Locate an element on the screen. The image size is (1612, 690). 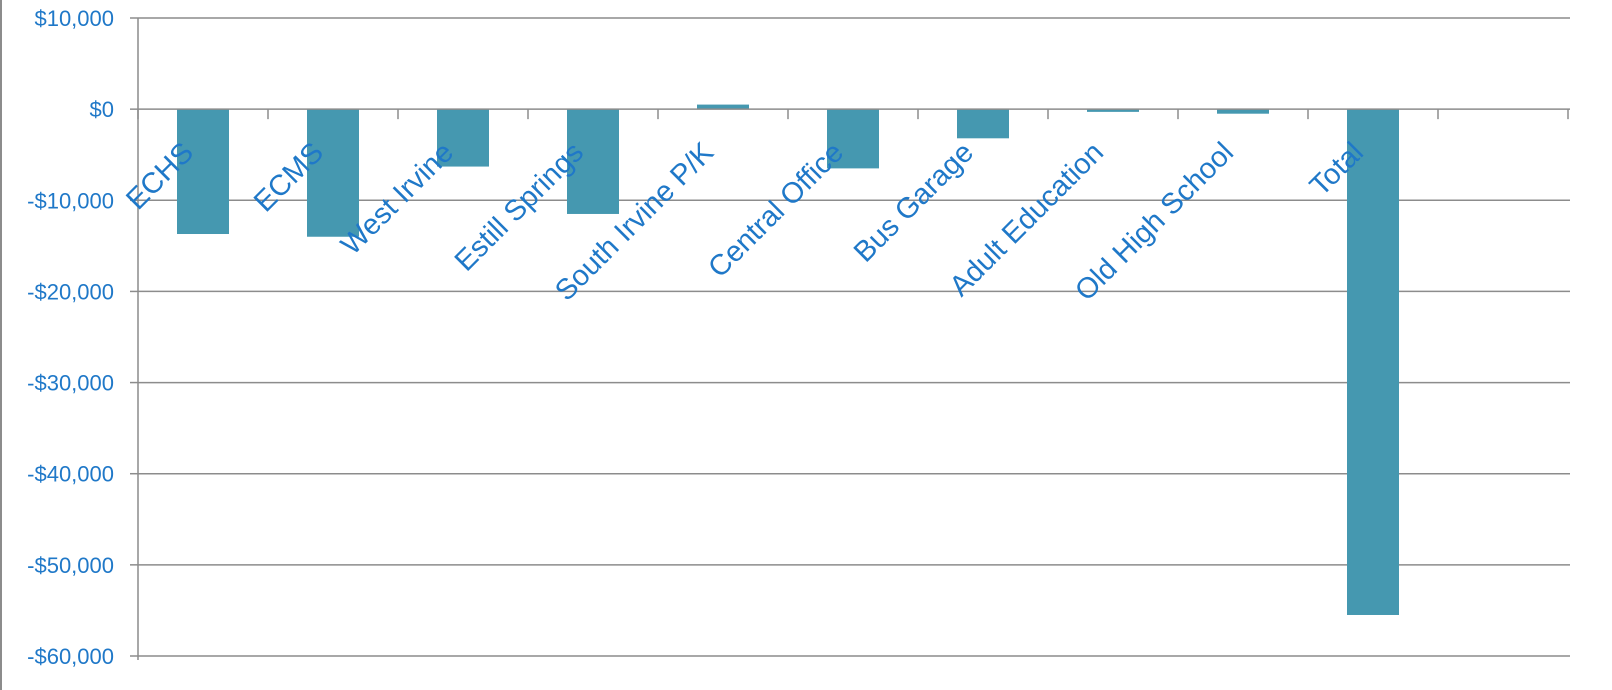
y-tick-label: -$60,000 is located at coordinates (70, 656).